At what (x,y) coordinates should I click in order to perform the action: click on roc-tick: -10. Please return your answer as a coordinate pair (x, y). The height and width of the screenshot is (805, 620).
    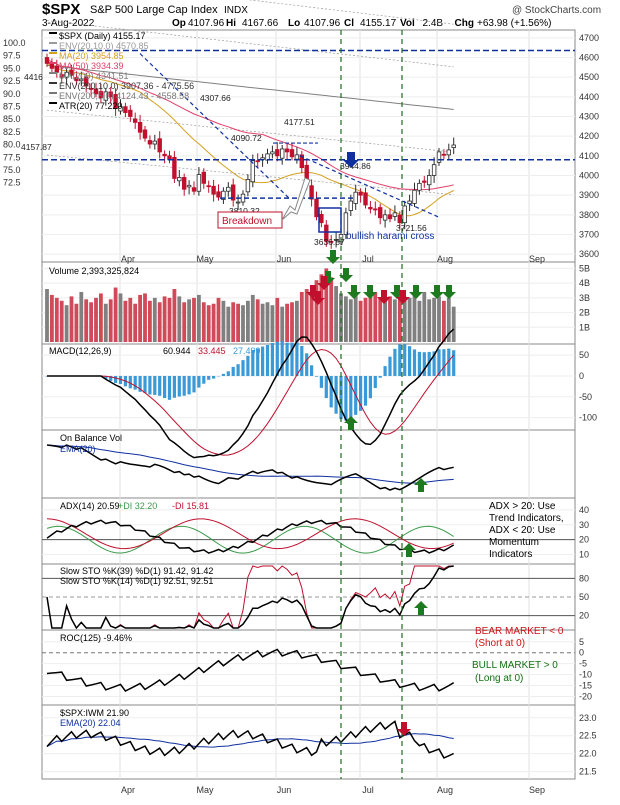
    Looking at the image, I should click on (585, 675).